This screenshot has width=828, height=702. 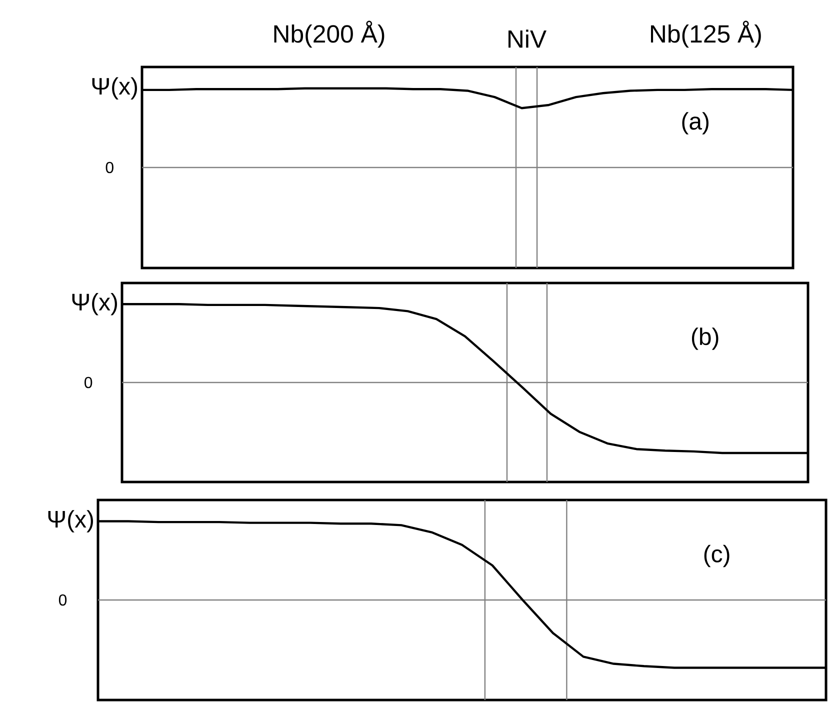 What do you see at coordinates (329, 34) in the screenshot?
I see `text: Nb(200 Å)` at bounding box center [329, 34].